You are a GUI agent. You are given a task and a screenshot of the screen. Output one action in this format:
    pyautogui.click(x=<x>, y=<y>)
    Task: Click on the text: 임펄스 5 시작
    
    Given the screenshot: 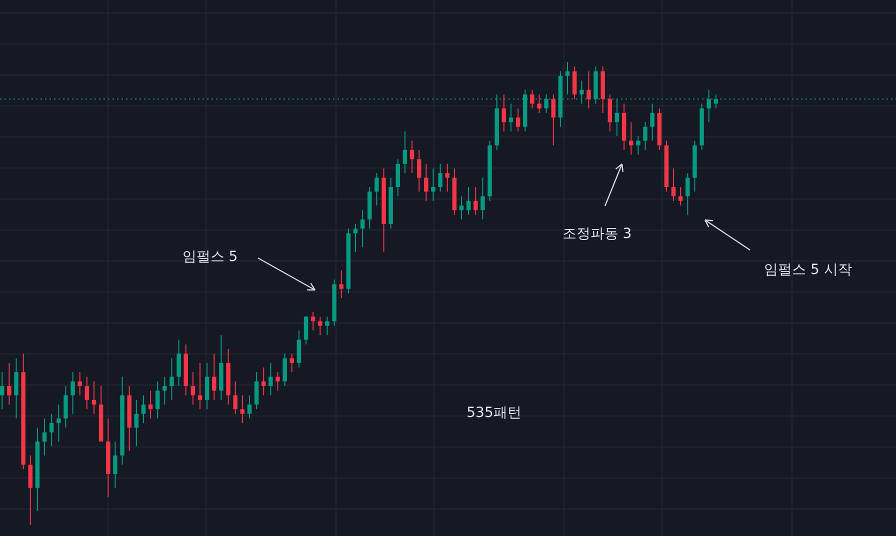 What is the action you would take?
    pyautogui.click(x=808, y=270)
    